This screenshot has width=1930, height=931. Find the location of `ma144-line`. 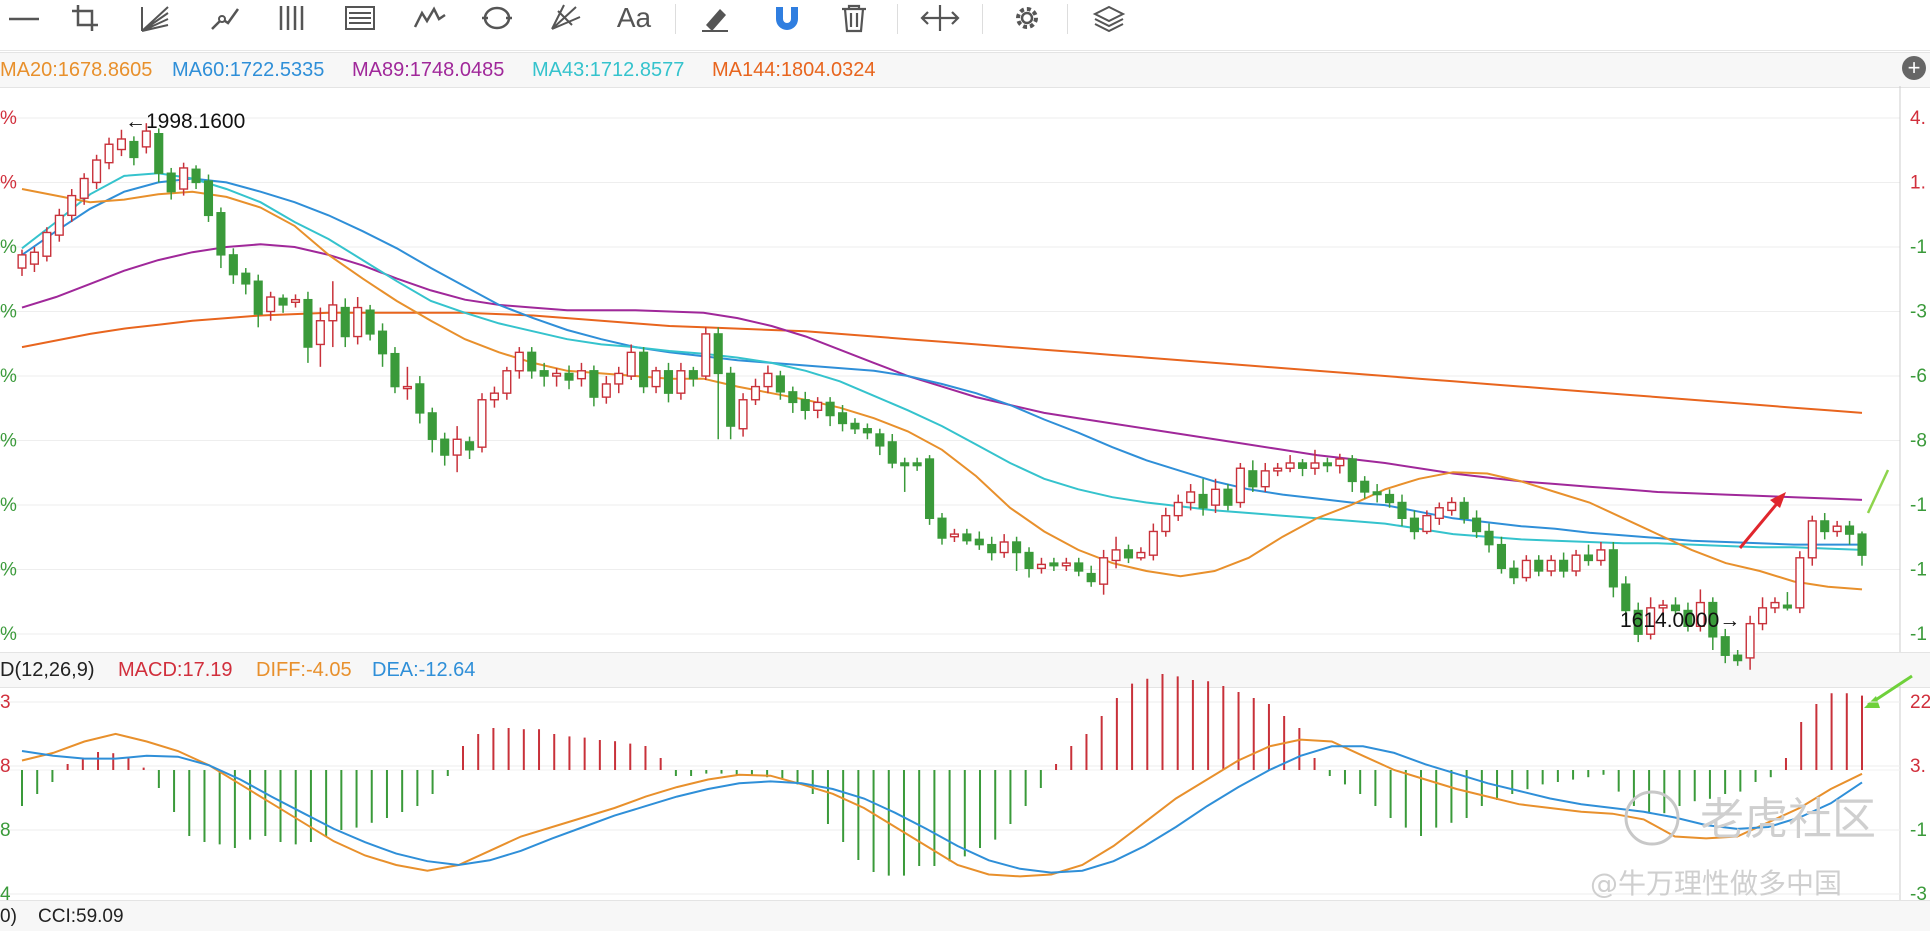

ma144-line is located at coordinates (942, 362).